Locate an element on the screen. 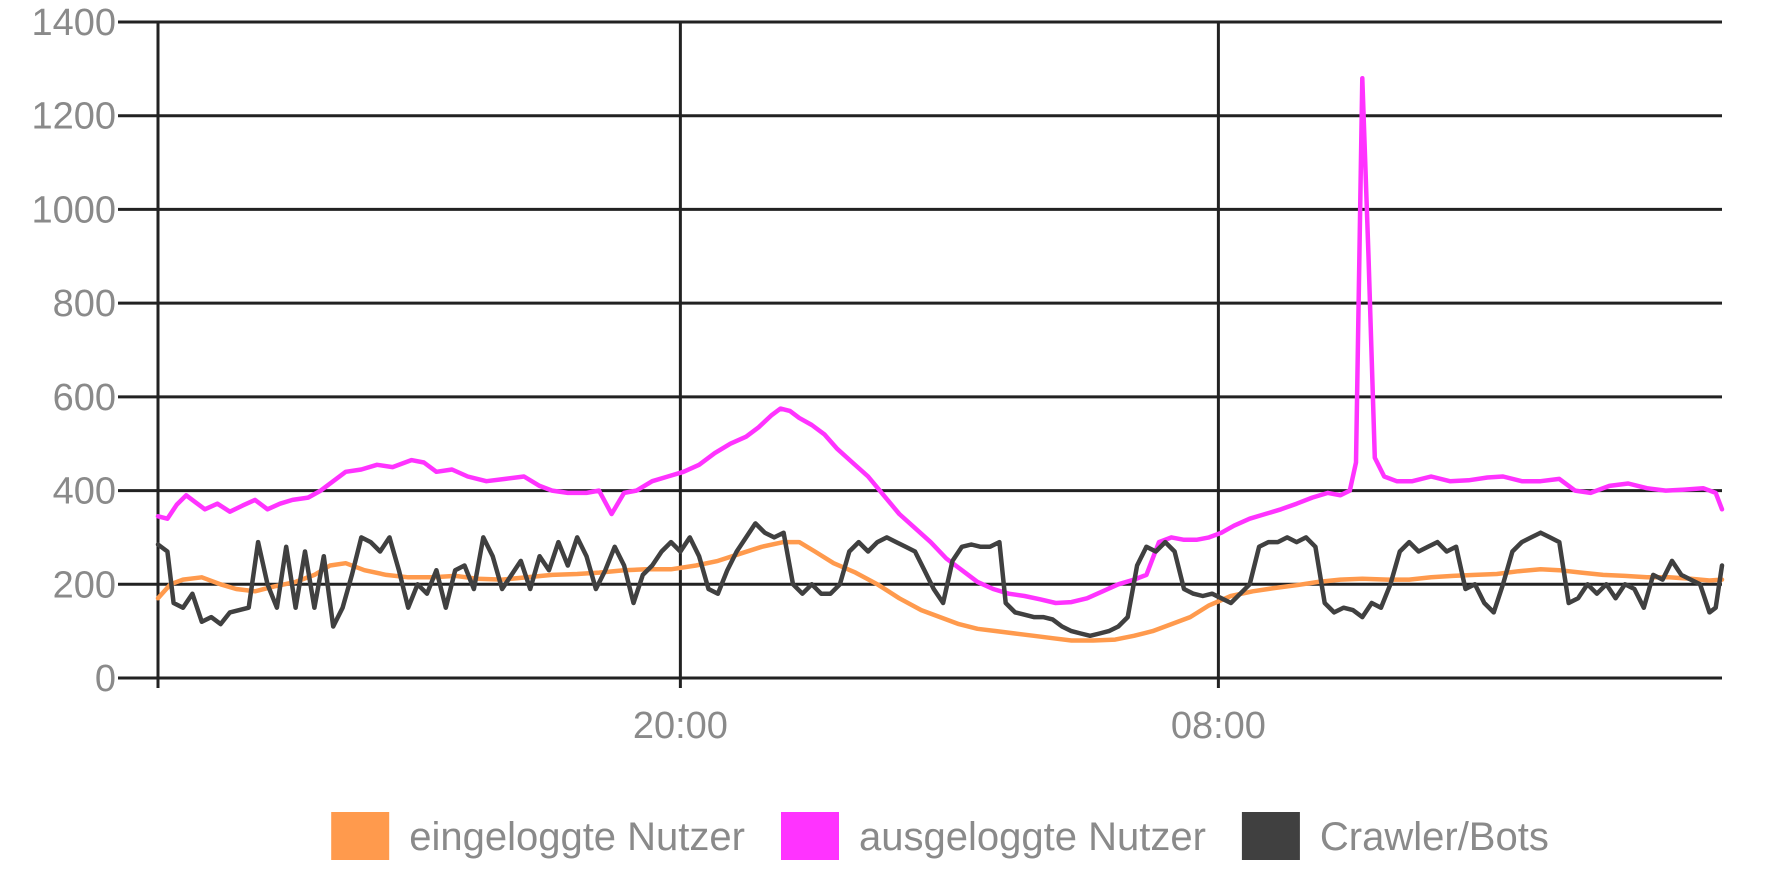 The image size is (1768, 882). y-tick-label: 800 is located at coordinates (84, 304).